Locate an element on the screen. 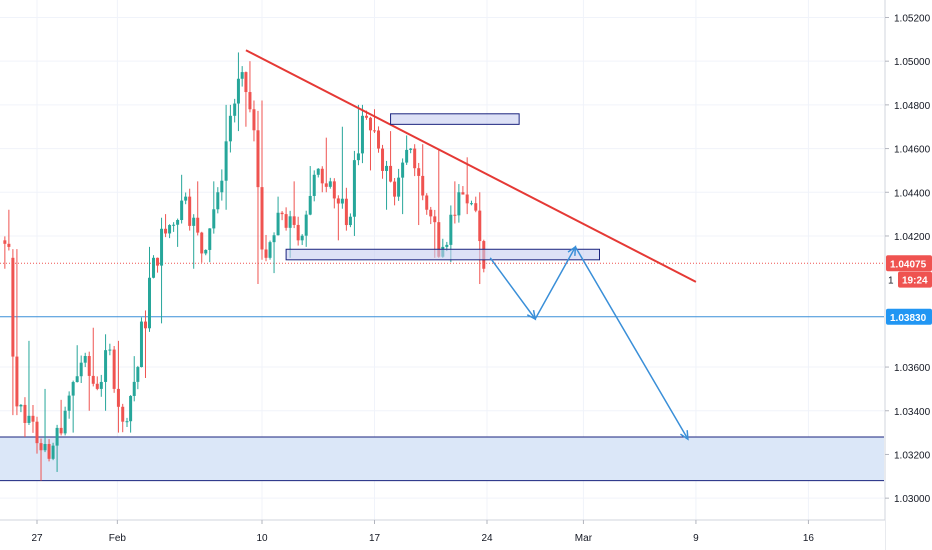 The width and height of the screenshot is (932, 550). time-tick-label: 17 is located at coordinates (375, 538).